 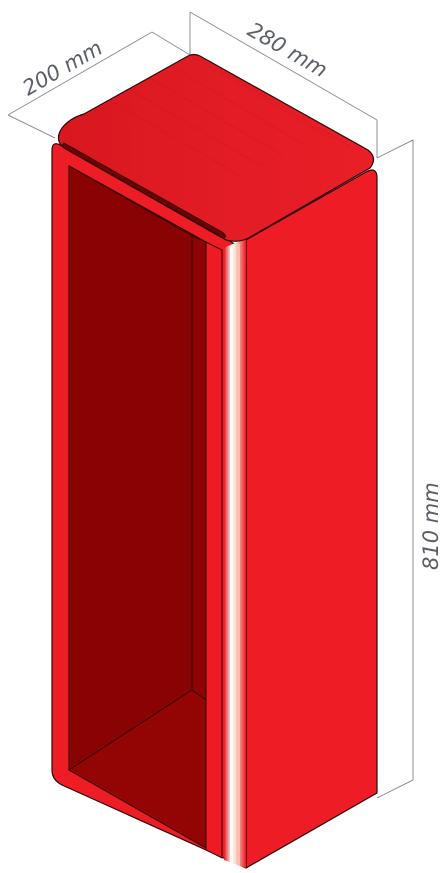 I want to click on top-panel-texture, so click(x=230, y=117).